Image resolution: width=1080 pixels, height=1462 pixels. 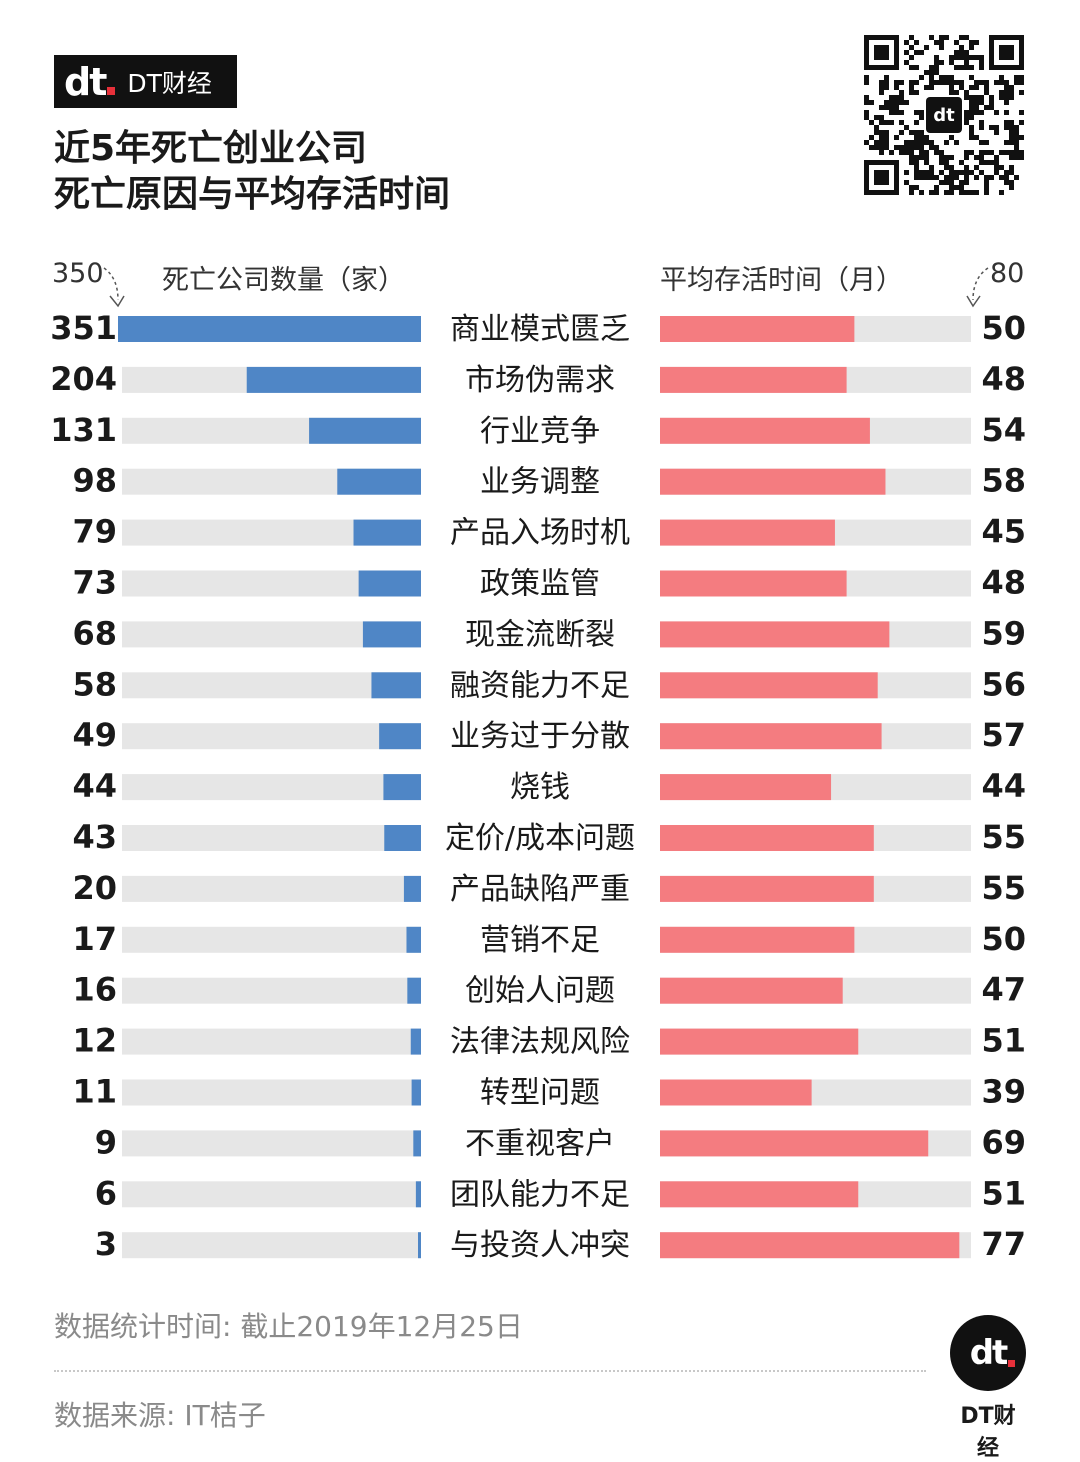 I want to click on right-axis-arrow-icon, so click(x=973, y=301).